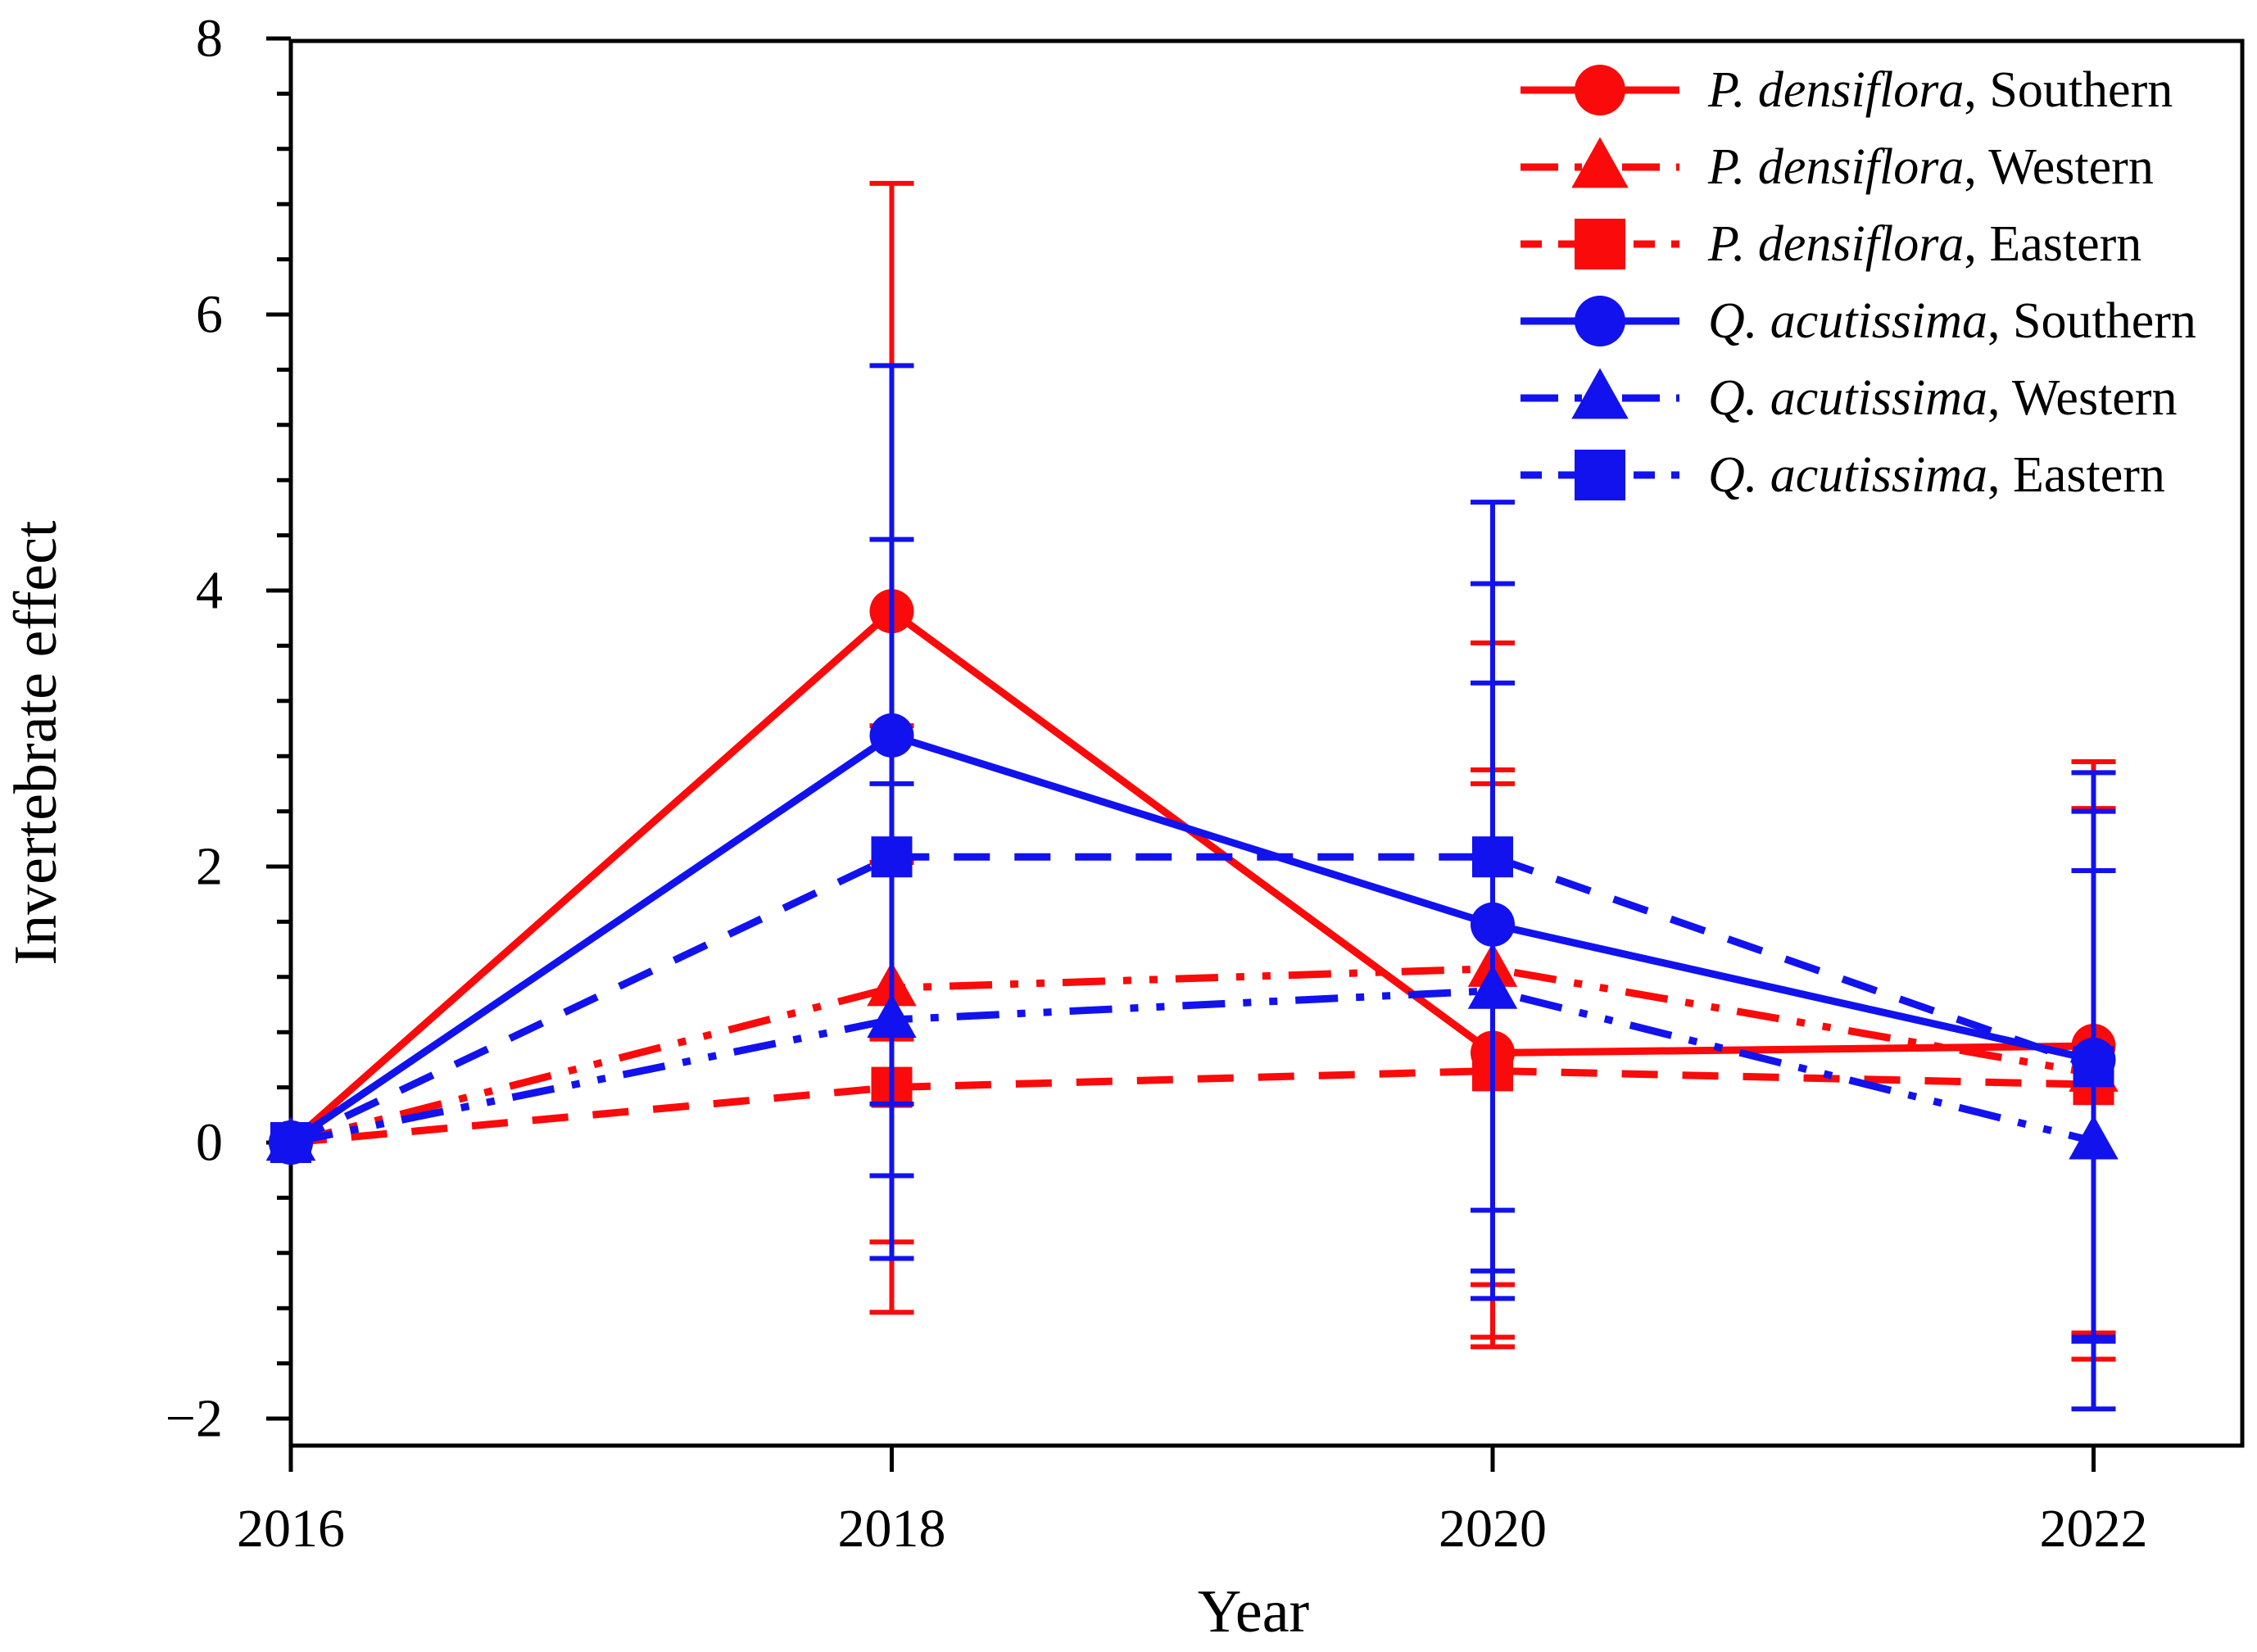  What do you see at coordinates (1942, 398) in the screenshot?
I see `legend-label: Q. acutissima, Western` at bounding box center [1942, 398].